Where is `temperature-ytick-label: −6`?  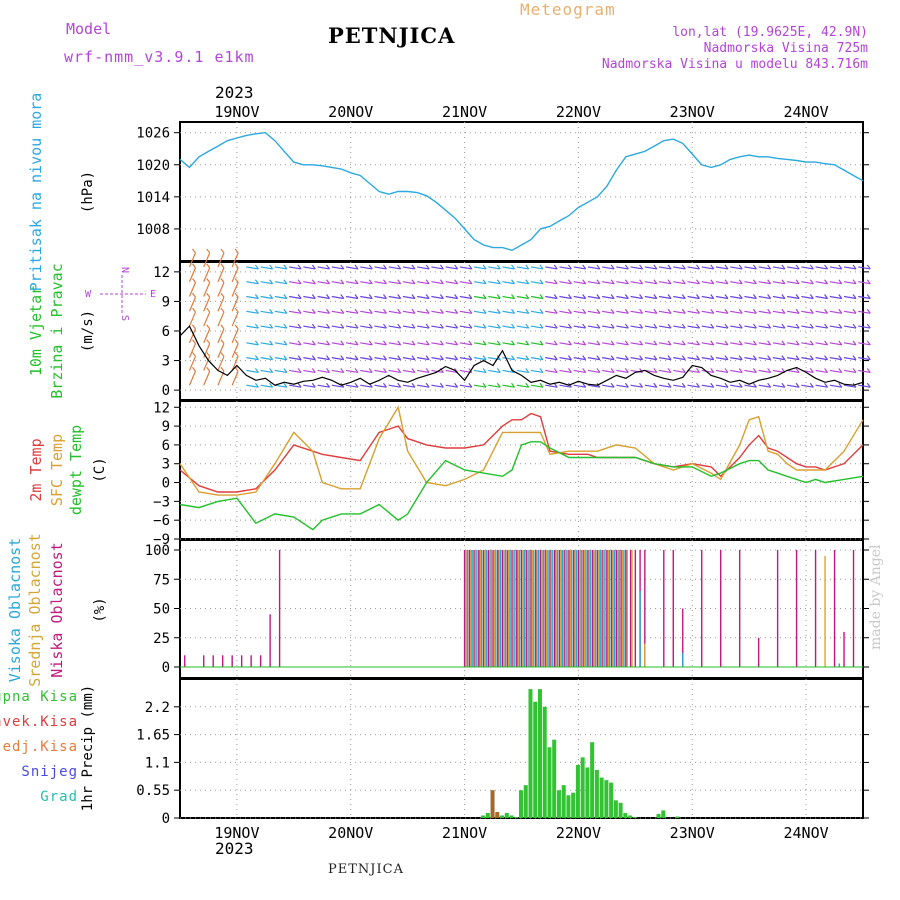 temperature-ytick-label: −6 is located at coordinates (161, 521).